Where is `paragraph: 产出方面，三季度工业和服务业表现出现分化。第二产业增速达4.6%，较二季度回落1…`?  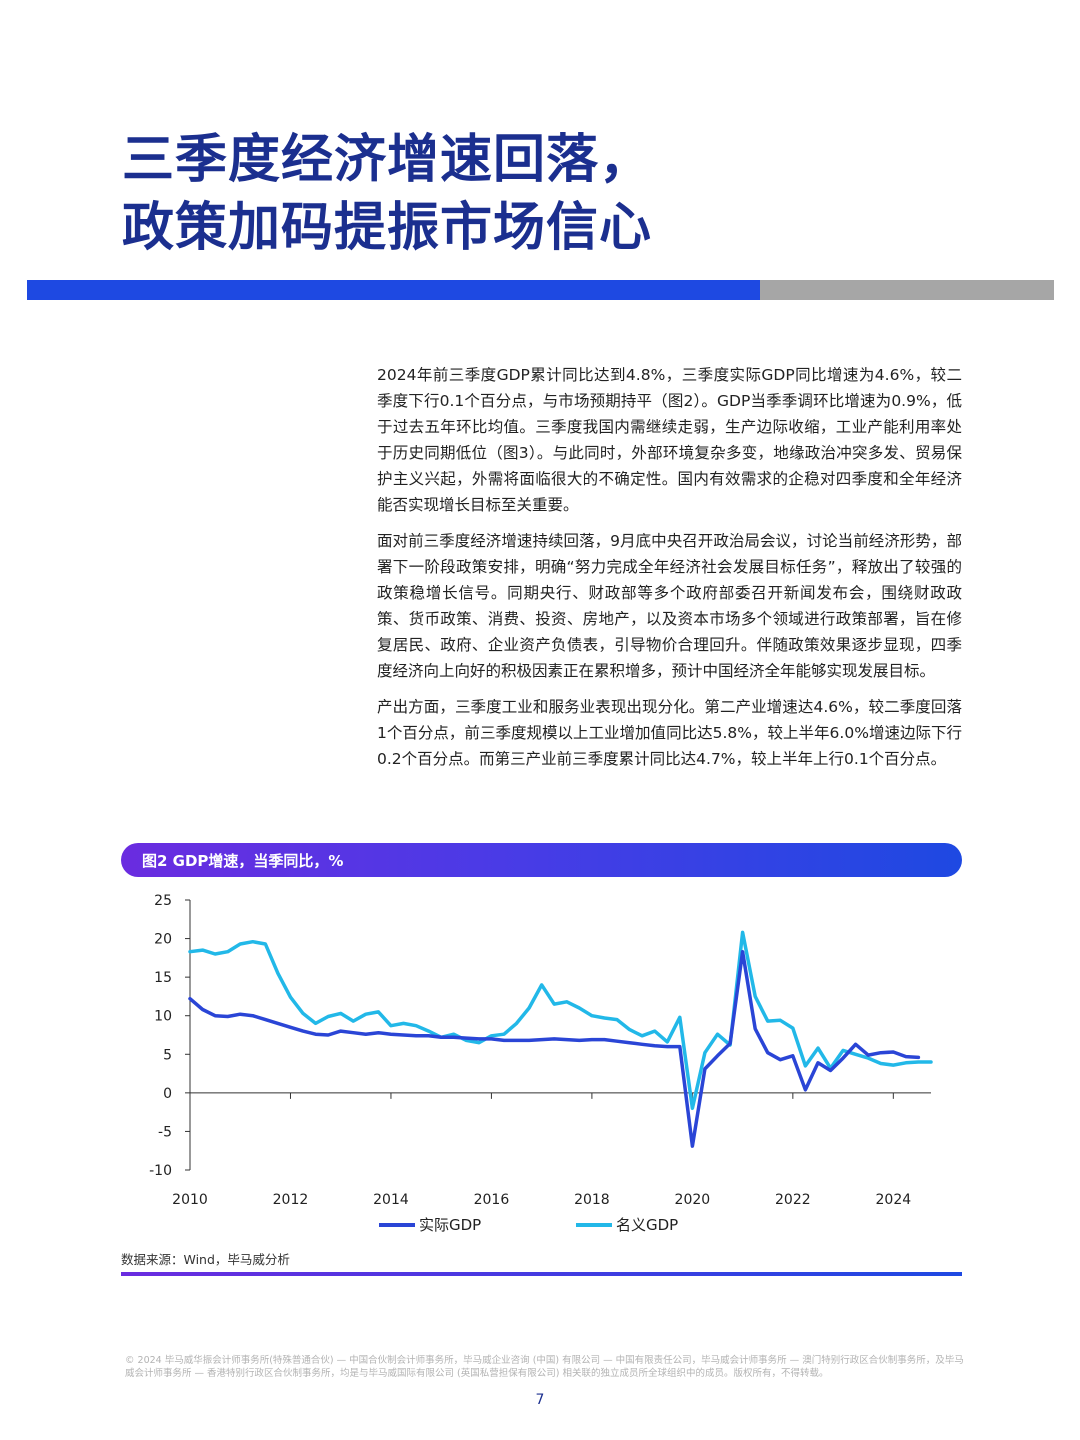
paragraph: 产出方面，三季度工业和服务业表现出现分化。第二产业增速达4.6%，较二季度回落1… is located at coordinates (669, 733).